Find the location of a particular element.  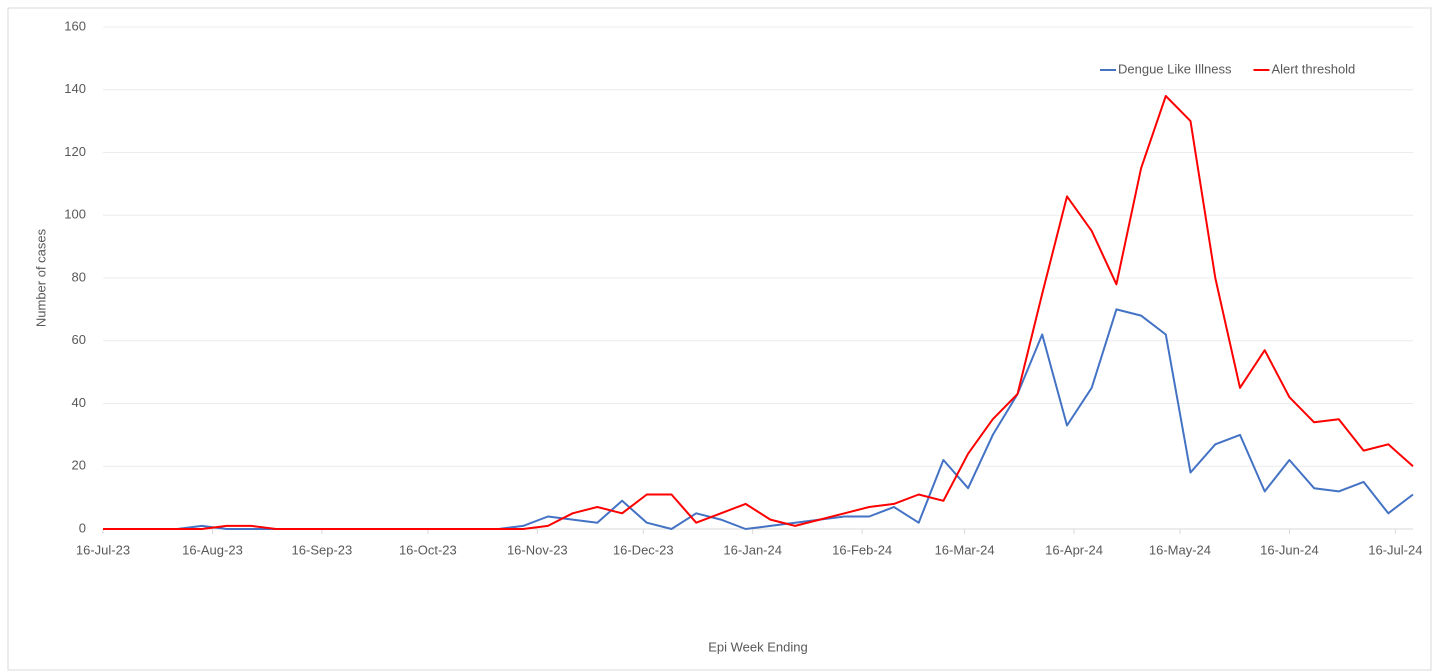

x-tick-label: 16-Jan-24 is located at coordinates (752, 549).